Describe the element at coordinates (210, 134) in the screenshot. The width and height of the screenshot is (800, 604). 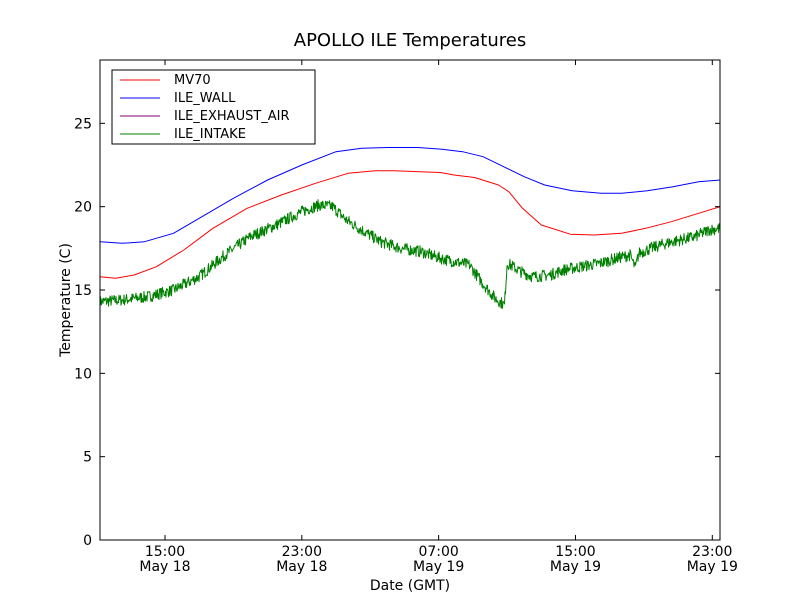
I see `legend-label: ILE_INTAKE` at that location.